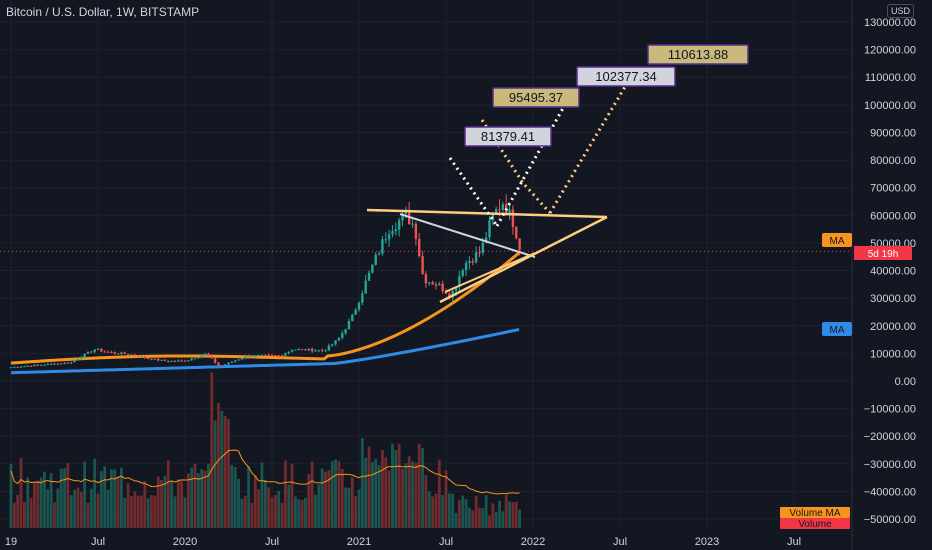 The image size is (932, 550). I want to click on y-tick-label: 70000.00, so click(893, 189).